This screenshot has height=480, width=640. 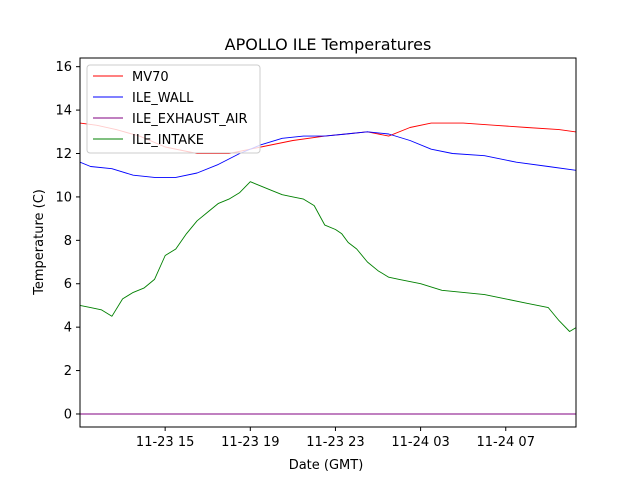 I want to click on legend-label: MV70, so click(x=150, y=77).